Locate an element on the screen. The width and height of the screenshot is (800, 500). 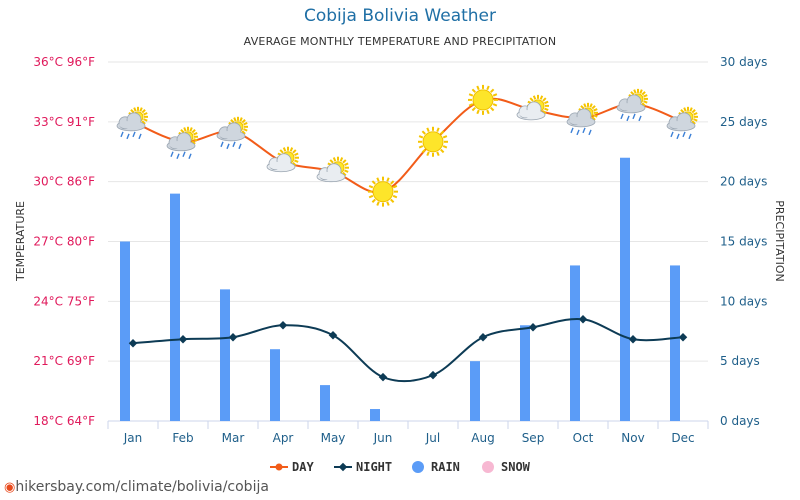
map-pin-icon: ◉ is located at coordinates (10, 487).